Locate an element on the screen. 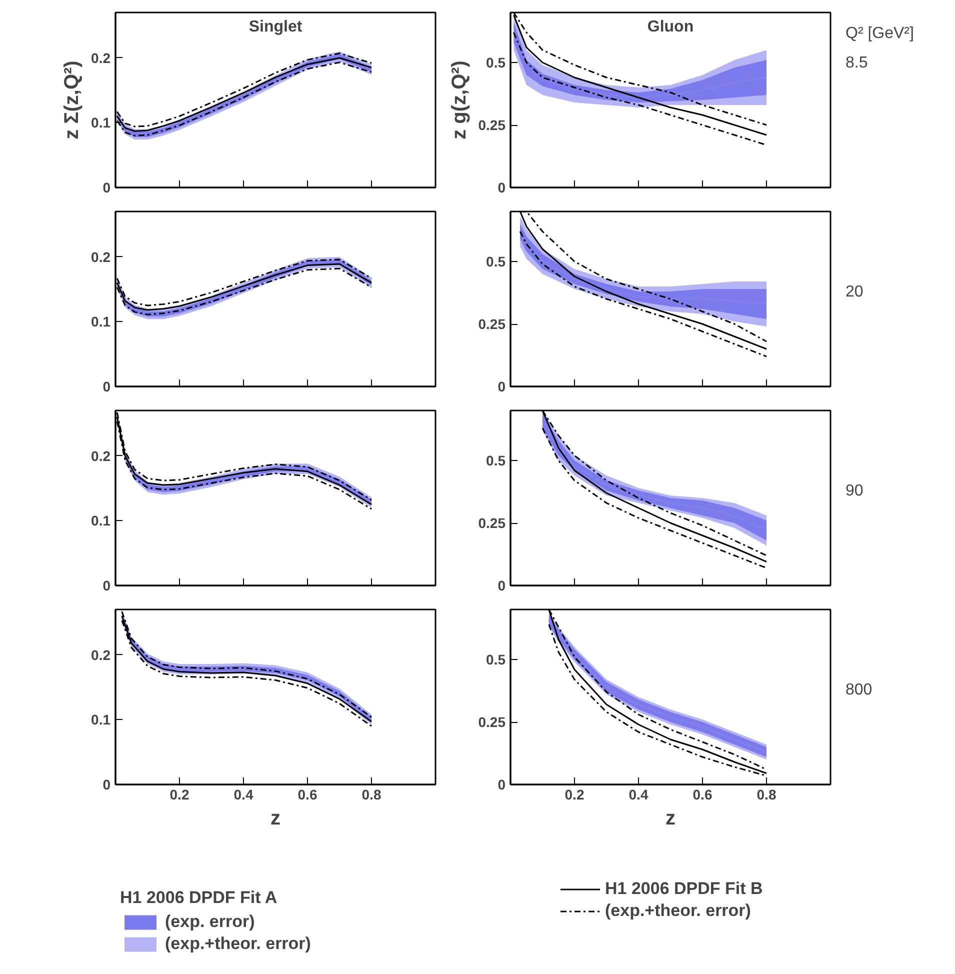 The width and height of the screenshot is (955, 974). y-axis-title: z g(z,Q²) is located at coordinates (459, 100).